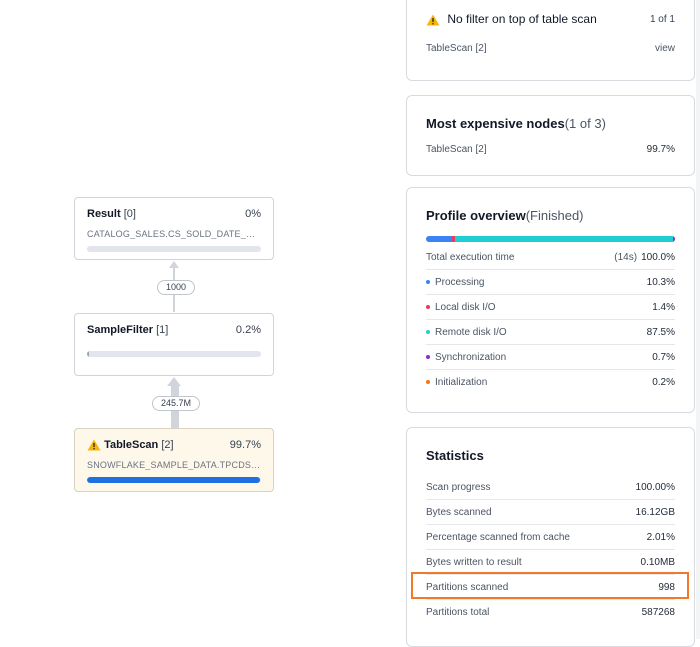 The height and width of the screenshot is (647, 700). I want to click on profile-title-text: Profile overview, so click(476, 215).